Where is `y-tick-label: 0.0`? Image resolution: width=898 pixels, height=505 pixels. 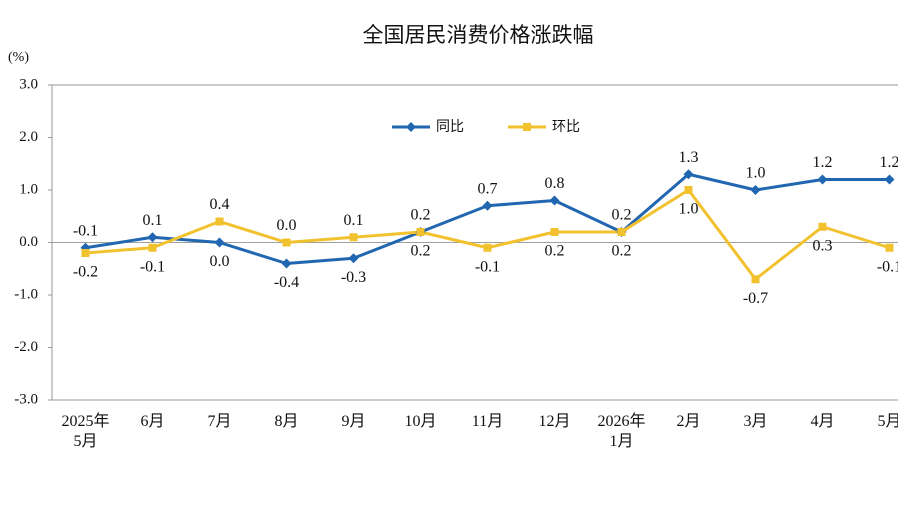
y-tick-label: 0.0 is located at coordinates (28, 242).